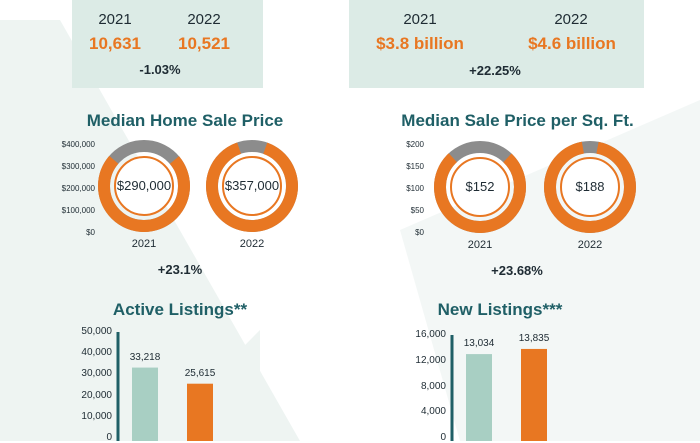 This screenshot has width=700, height=443. Describe the element at coordinates (204, 43) in the screenshot. I see `top-left-value-2: 10,521` at that location.